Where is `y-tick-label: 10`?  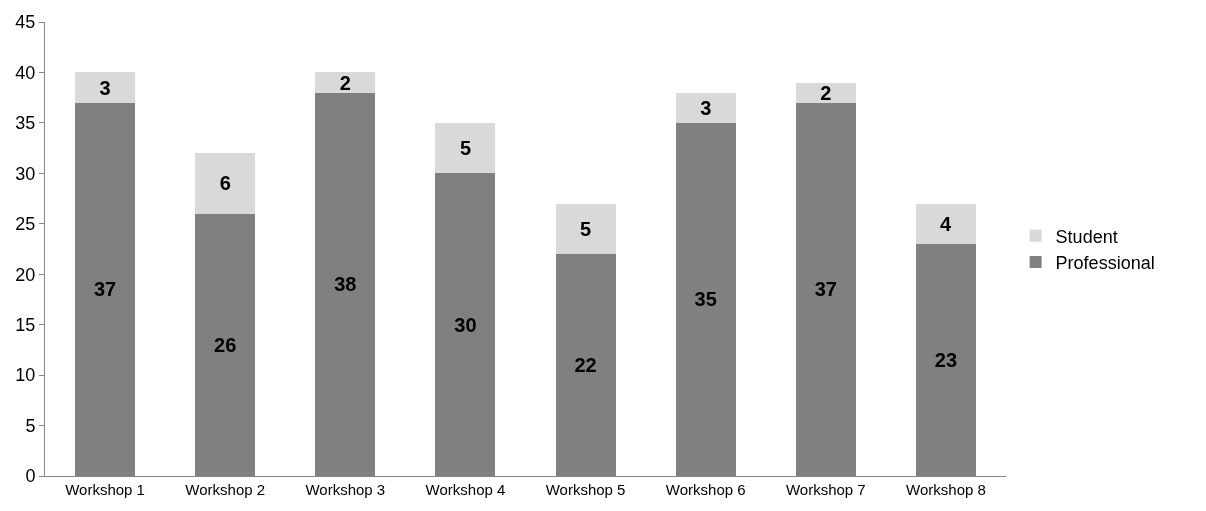
y-tick-label: 10 is located at coordinates (25, 375).